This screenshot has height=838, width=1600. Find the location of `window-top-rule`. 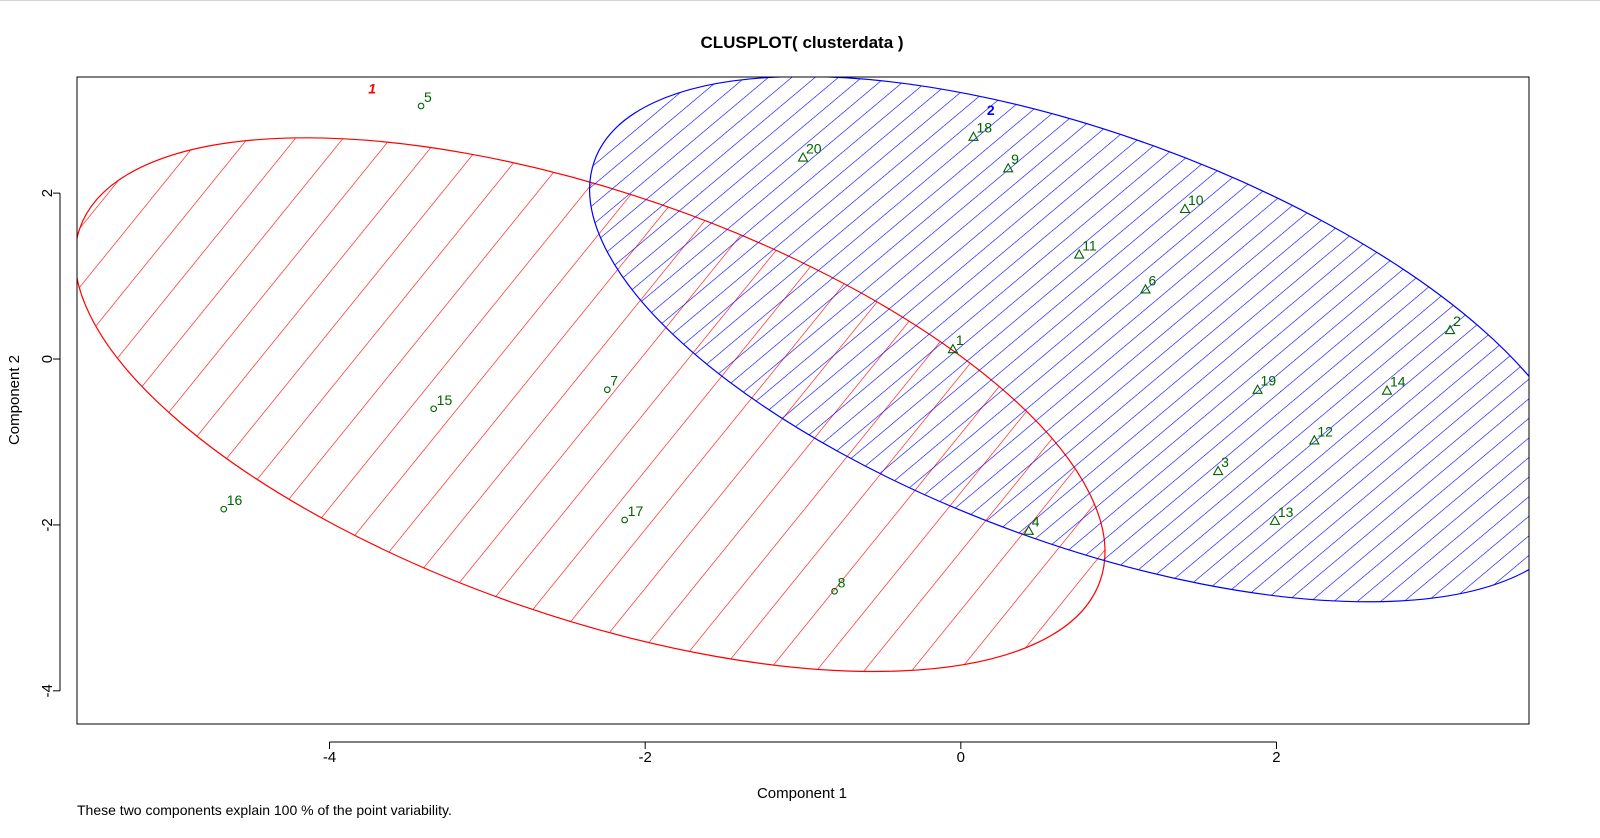

window-top-rule is located at coordinates (800, 0).